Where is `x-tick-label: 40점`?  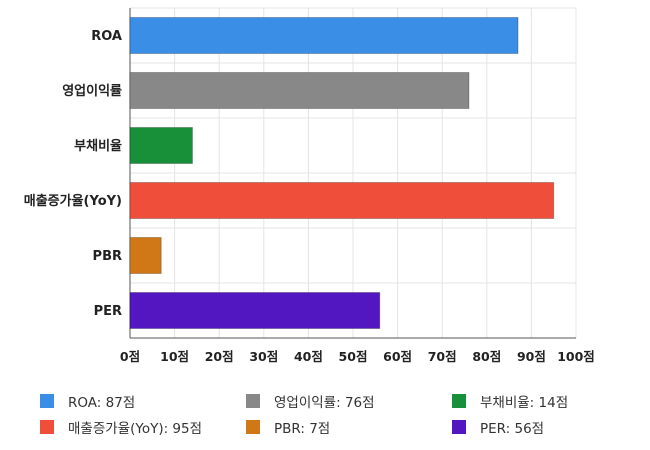 x-tick-label: 40점 is located at coordinates (308, 356).